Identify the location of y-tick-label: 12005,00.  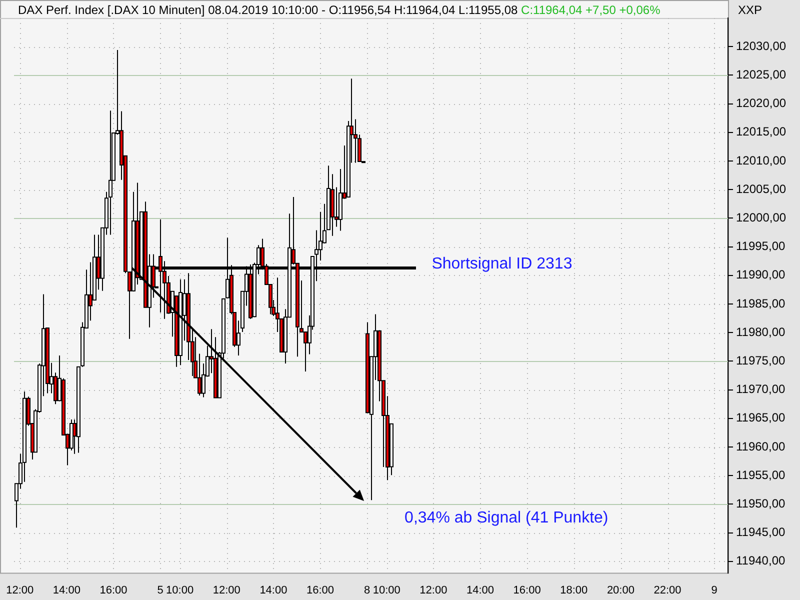
(761, 189).